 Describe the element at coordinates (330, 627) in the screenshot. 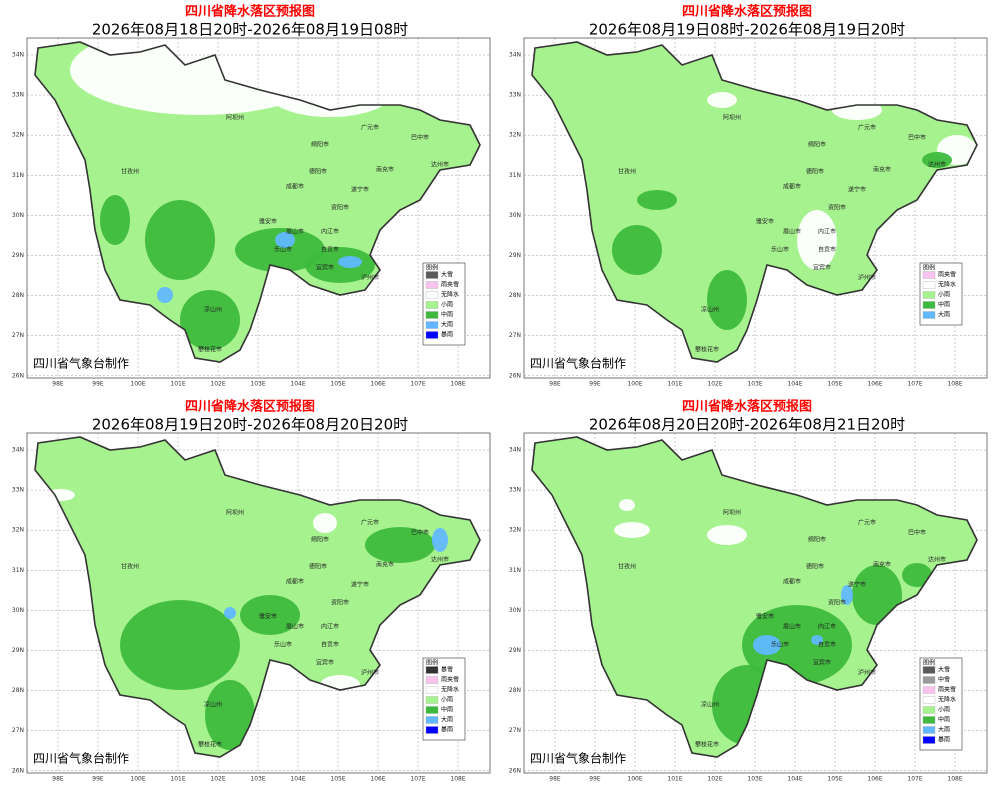

I see `place-label: 内江市` at that location.